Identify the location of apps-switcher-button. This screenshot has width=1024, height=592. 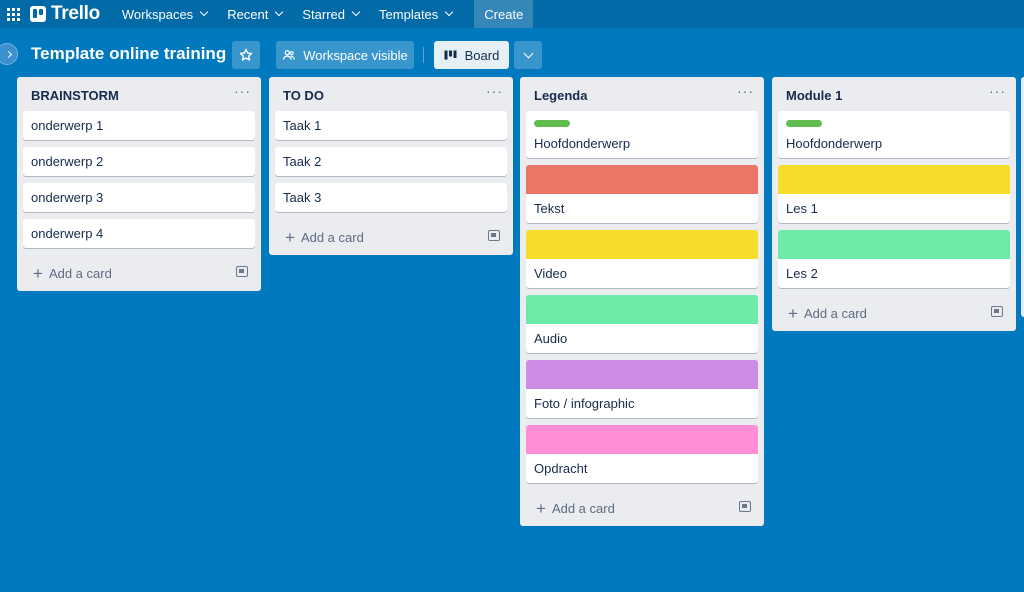
(13, 14).